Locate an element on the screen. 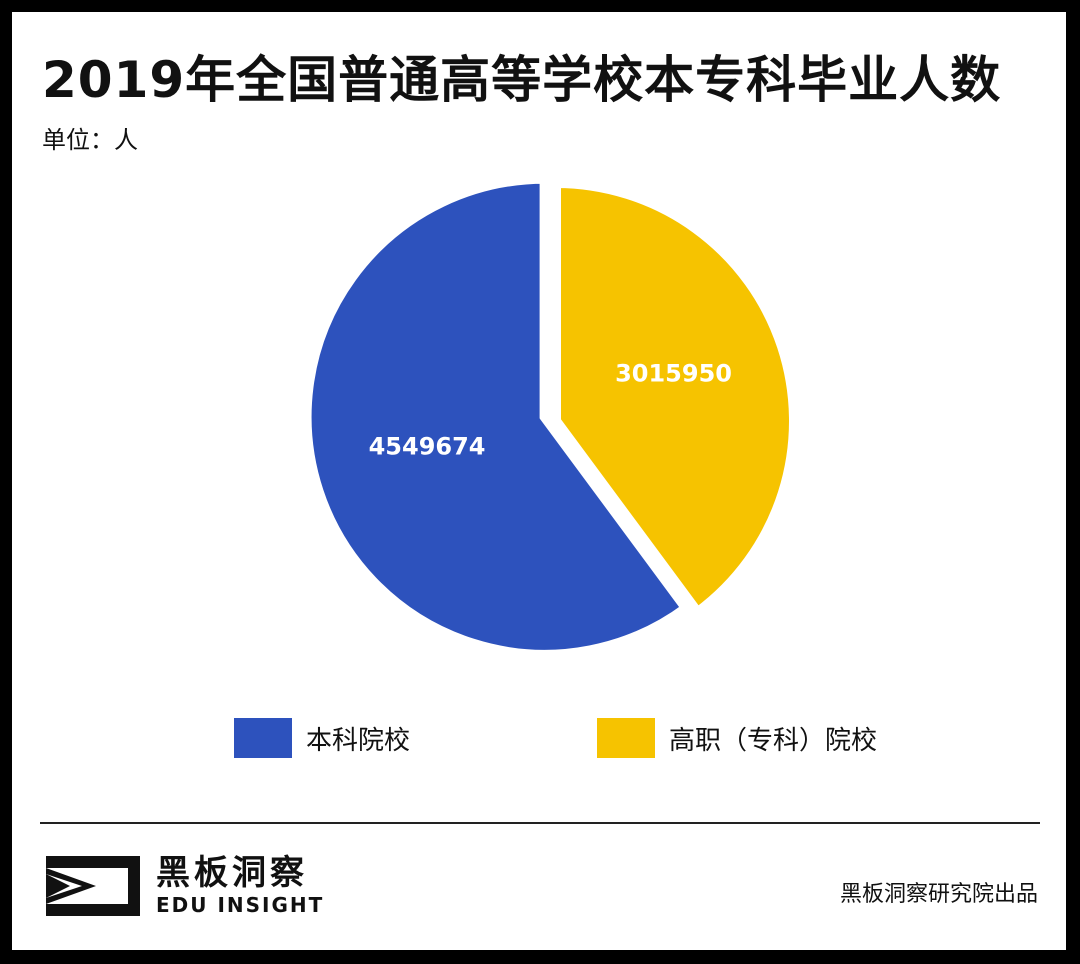 Image resolution: width=1080 pixels, height=964 pixels. legend-item-undergraduate: 本科院校 is located at coordinates (322, 738).